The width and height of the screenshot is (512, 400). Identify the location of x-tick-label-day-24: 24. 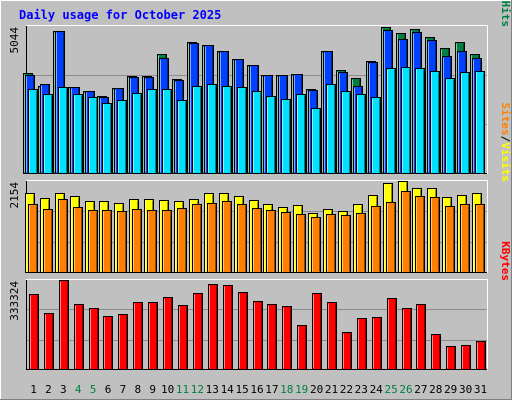
(377, 389).